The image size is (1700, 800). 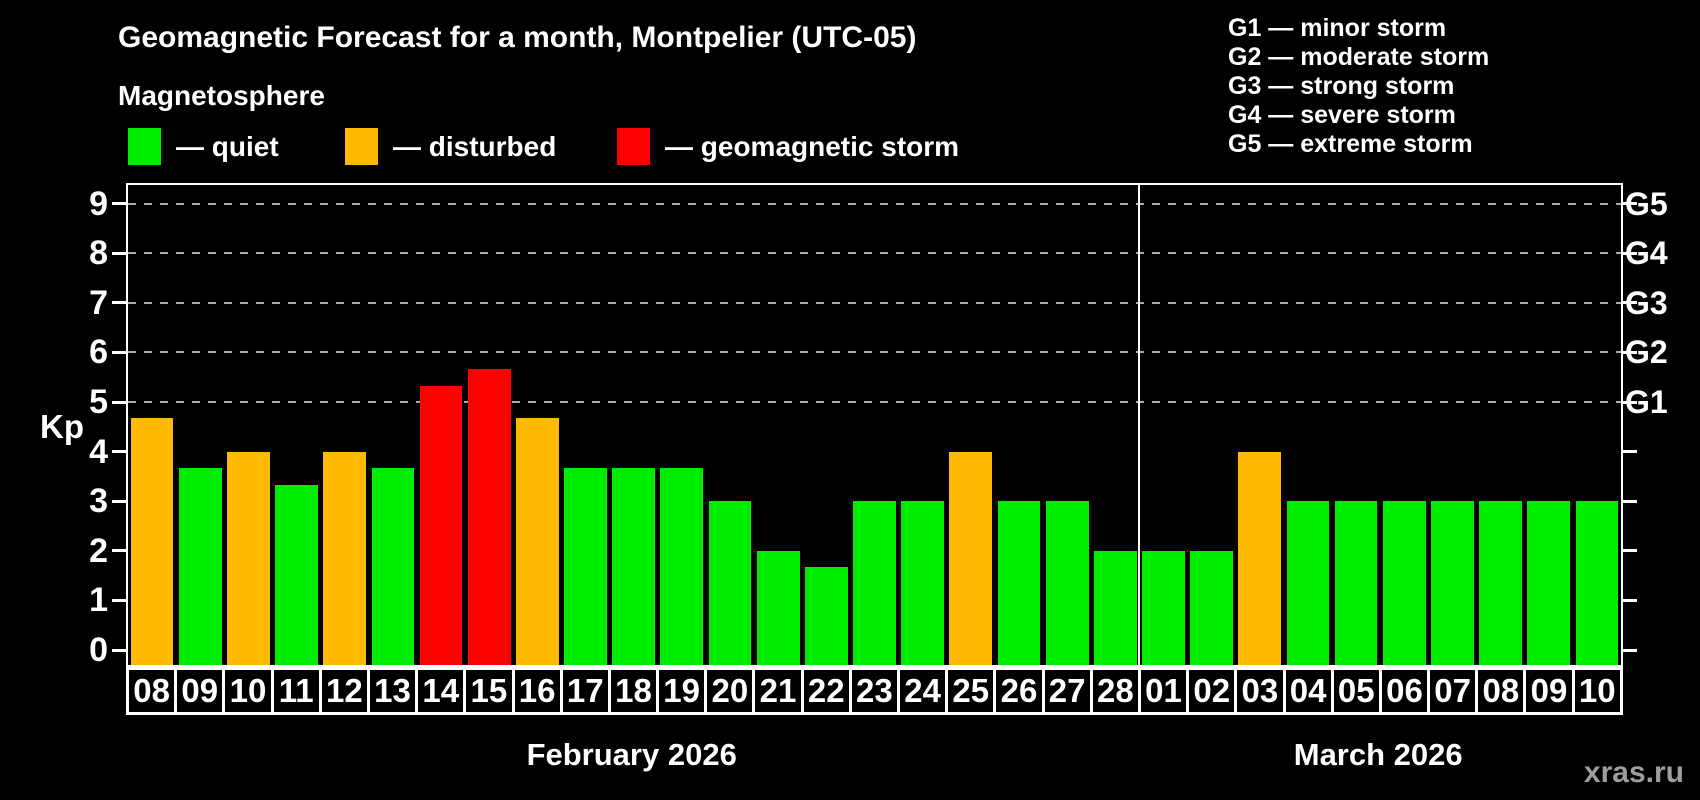 I want to click on date-cell: 28, so click(x=1115, y=691).